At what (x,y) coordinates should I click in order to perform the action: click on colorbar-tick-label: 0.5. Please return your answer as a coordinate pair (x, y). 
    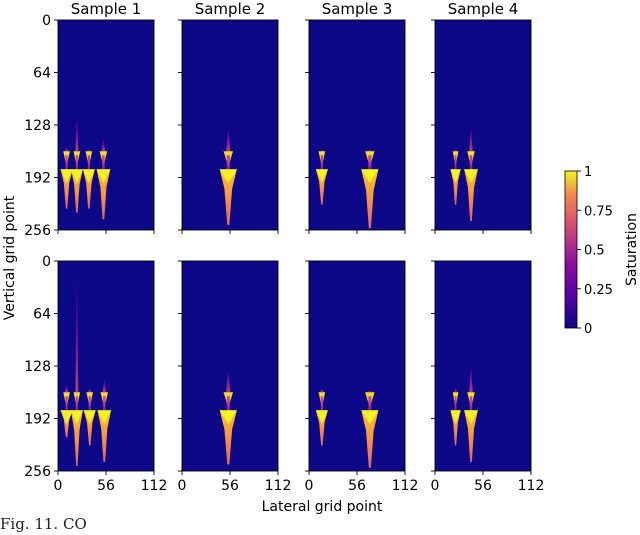
    Looking at the image, I should click on (594, 251).